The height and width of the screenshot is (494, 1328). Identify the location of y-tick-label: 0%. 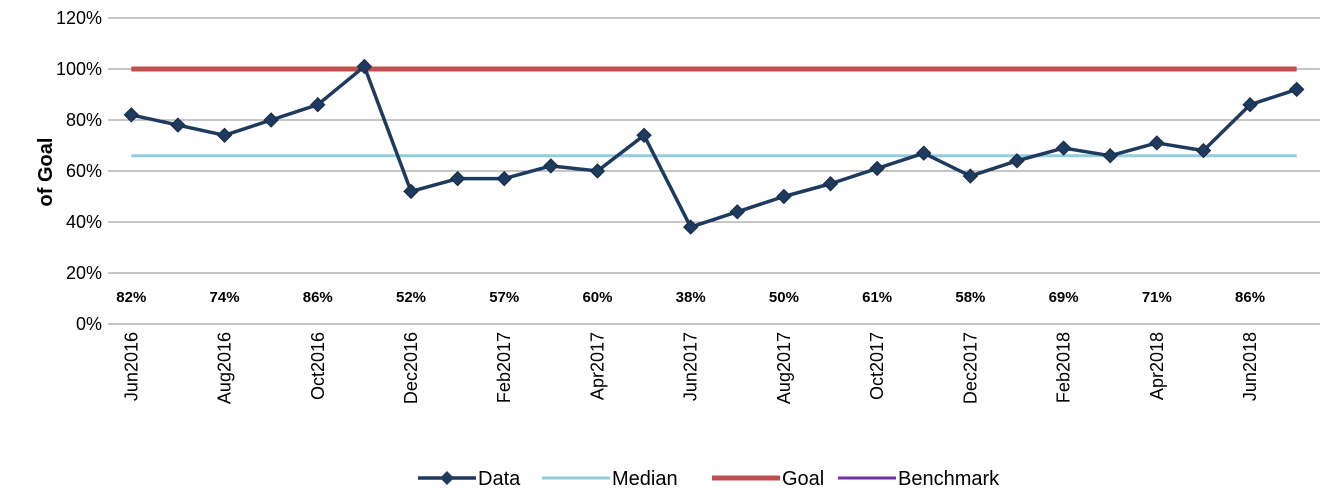
(89, 324).